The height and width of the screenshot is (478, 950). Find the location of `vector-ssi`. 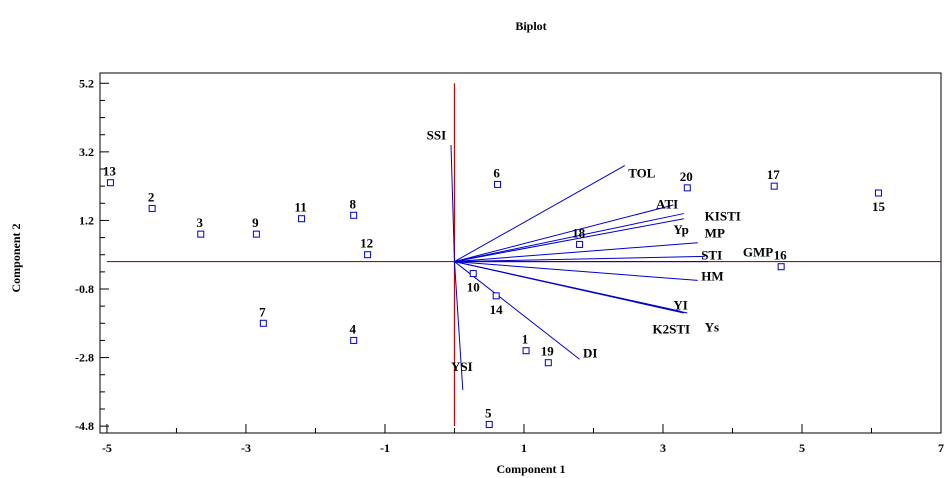

vector-ssi is located at coordinates (452, 203).